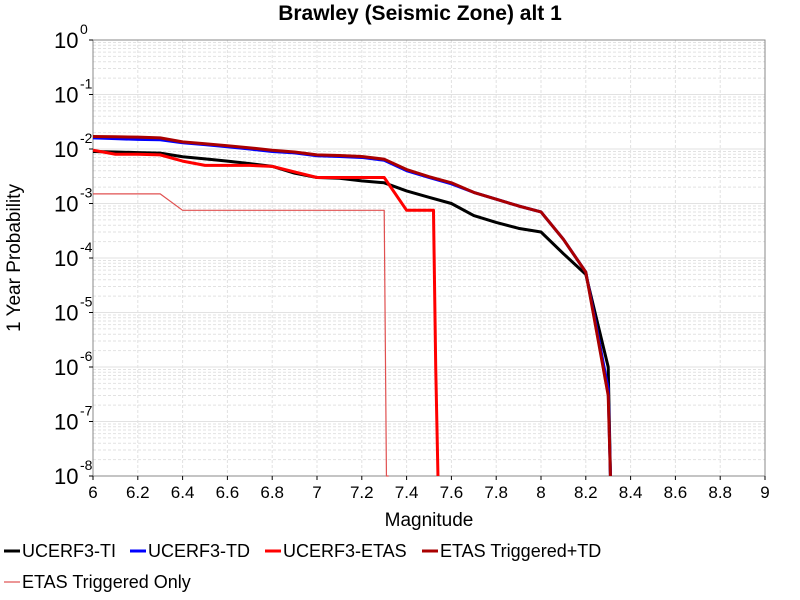  What do you see at coordinates (407, 492) in the screenshot?
I see `x-tick-label: 7.4` at bounding box center [407, 492].